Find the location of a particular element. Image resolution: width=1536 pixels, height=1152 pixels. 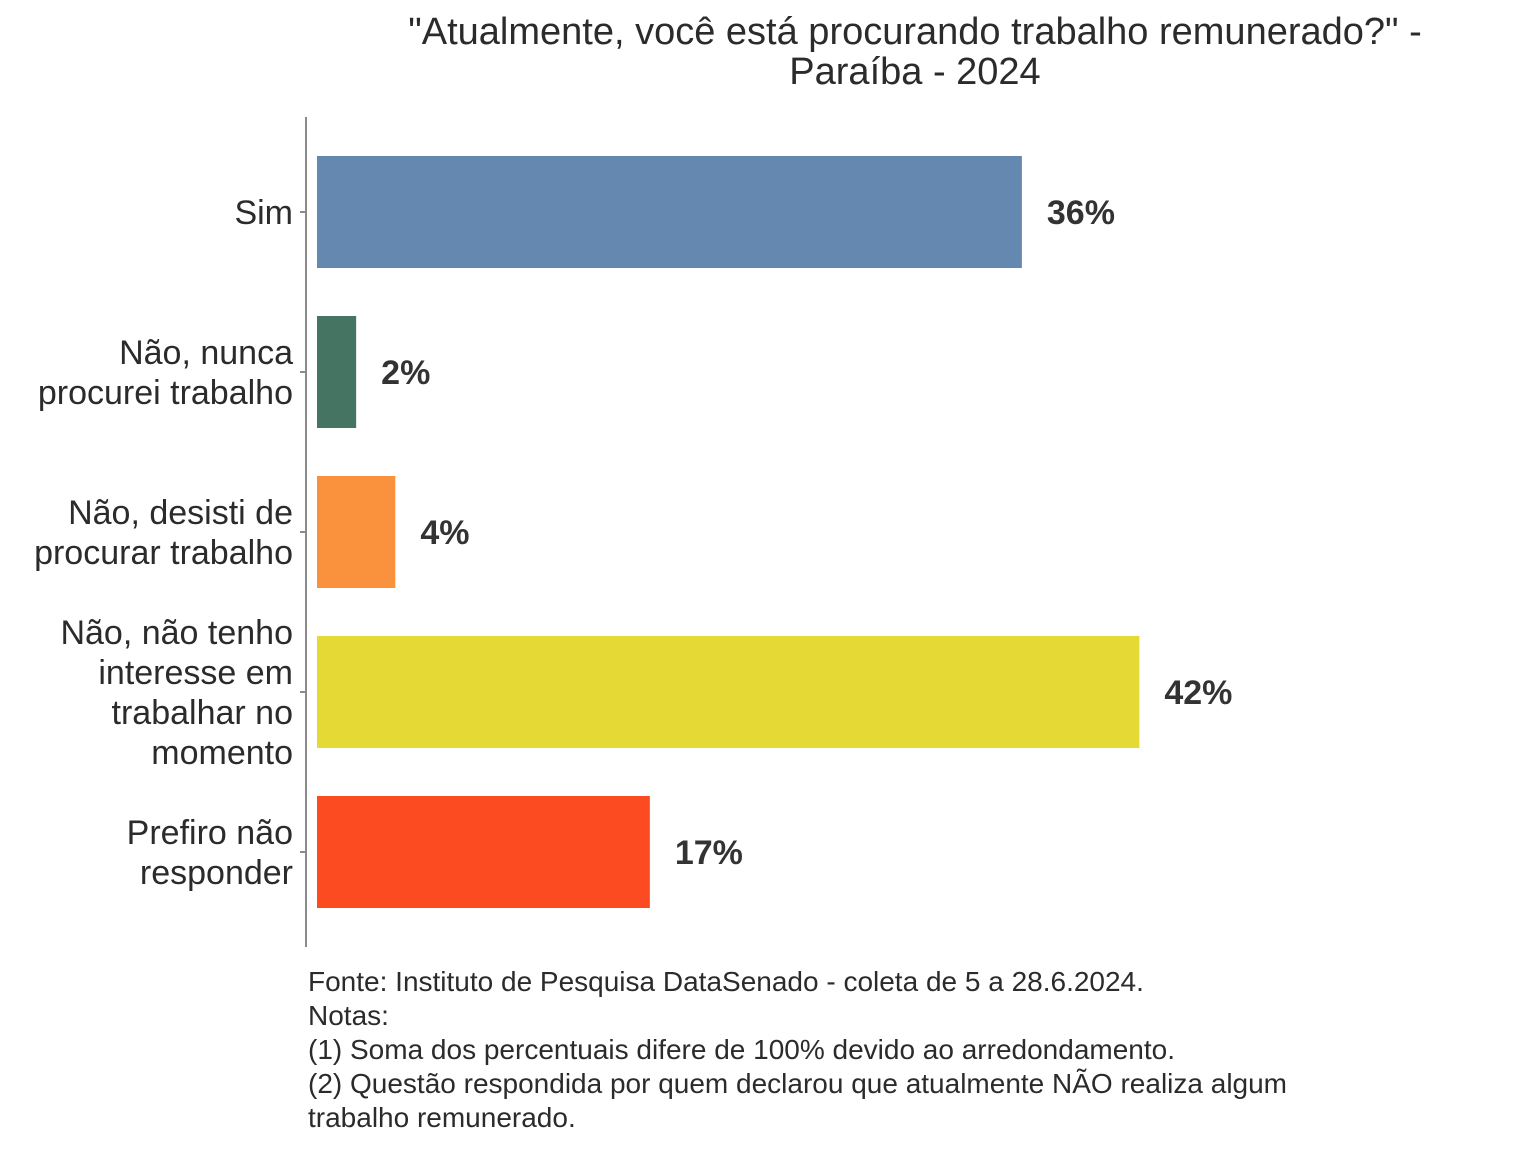

category-label-2: Não, nunca procurei trabalho is located at coordinates (165, 373).